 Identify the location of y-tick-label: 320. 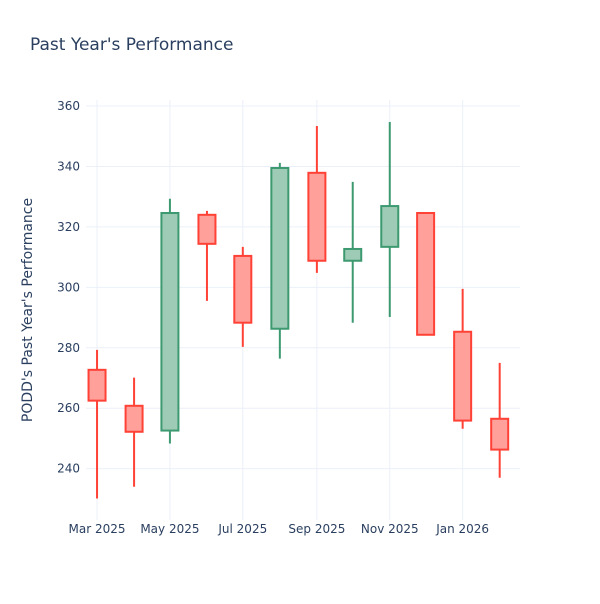
(68, 227).